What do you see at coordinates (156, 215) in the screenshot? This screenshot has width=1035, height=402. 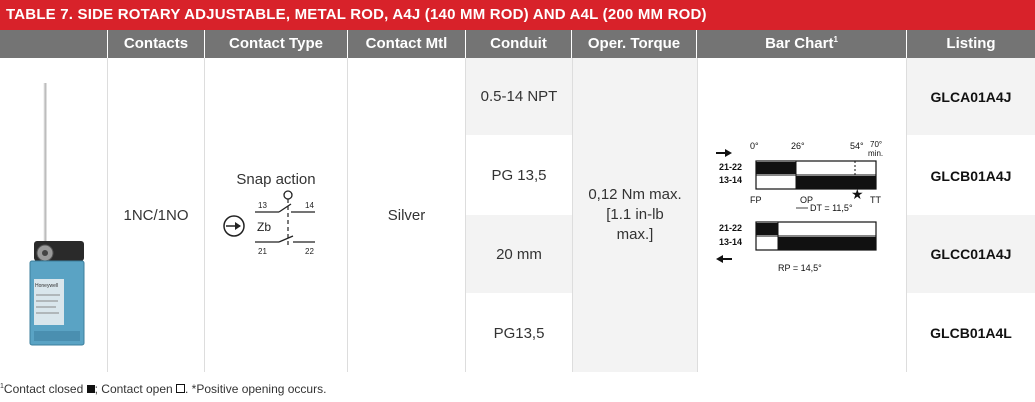 I see `contacts-cell: 1NC/1NO` at bounding box center [156, 215].